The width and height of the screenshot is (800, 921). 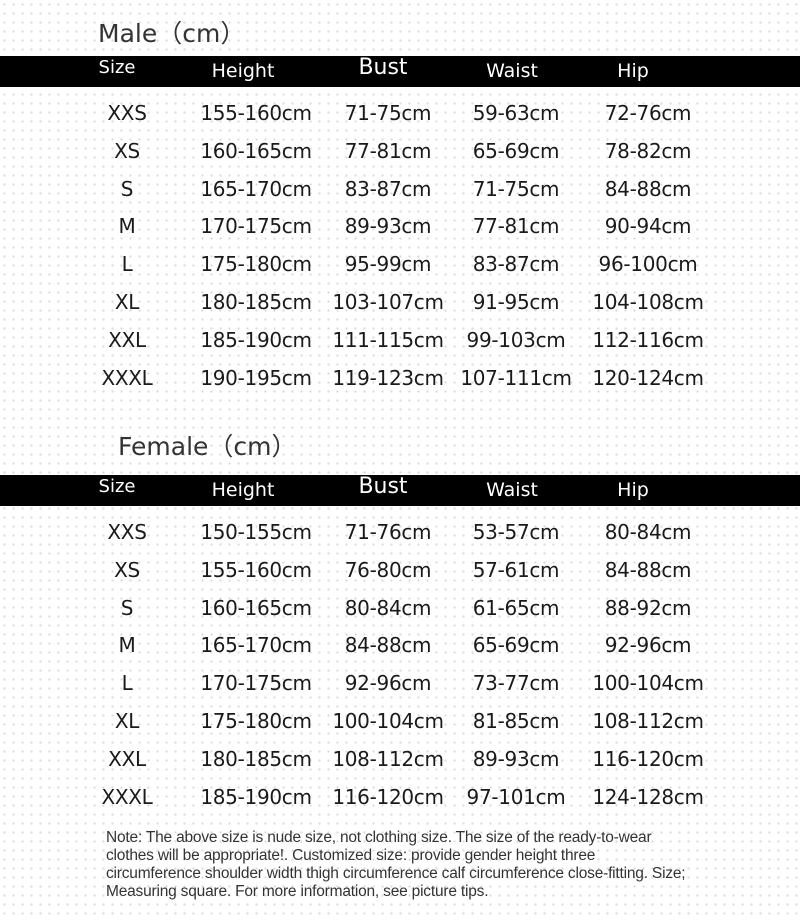 What do you see at coordinates (388, 758) in the screenshot?
I see `cell-bust: 108-112cm` at bounding box center [388, 758].